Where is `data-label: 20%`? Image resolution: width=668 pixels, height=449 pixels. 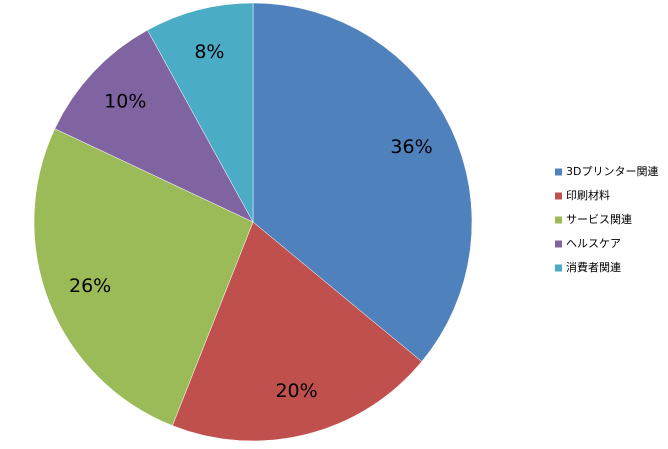 data-label: 20% is located at coordinates (296, 391).